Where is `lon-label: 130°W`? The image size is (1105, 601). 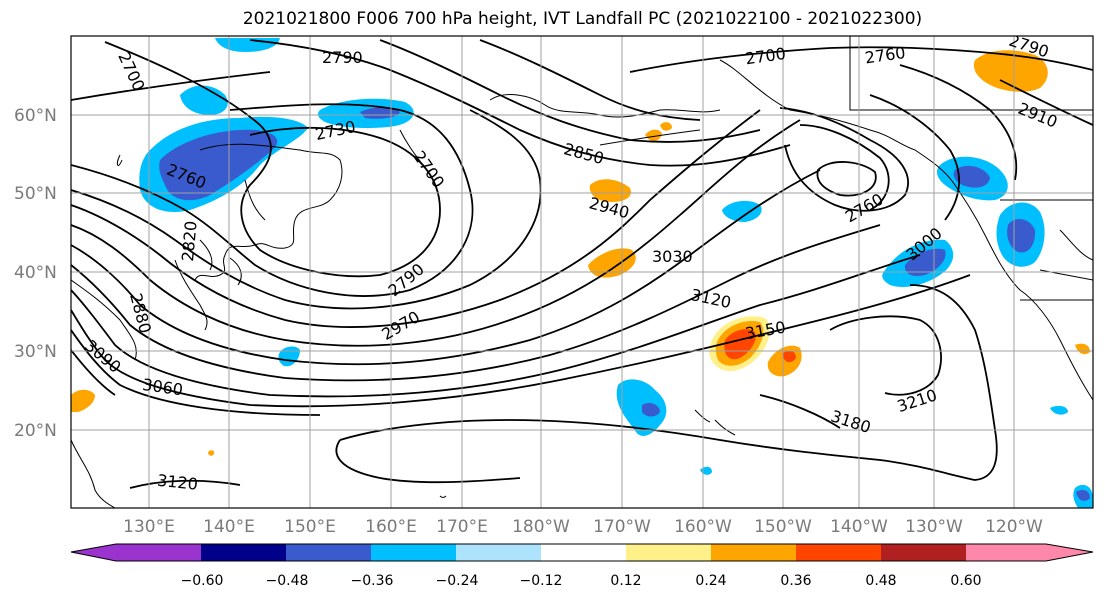
lon-label: 130°W is located at coordinates (934, 527).